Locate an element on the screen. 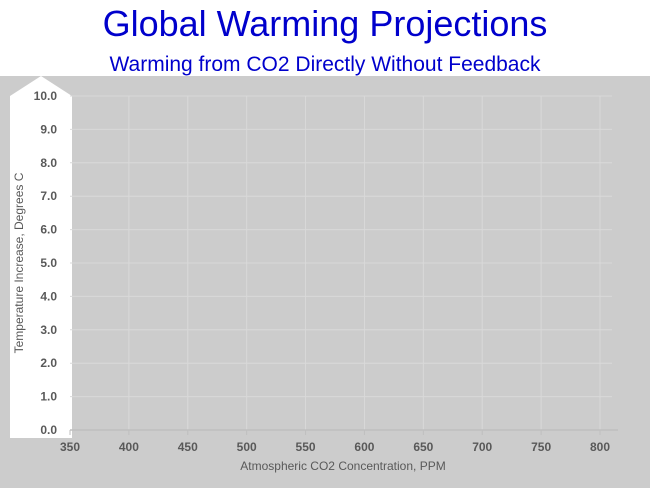 This screenshot has height=488, width=650. y-tick-label: 2.0 is located at coordinates (48, 363).